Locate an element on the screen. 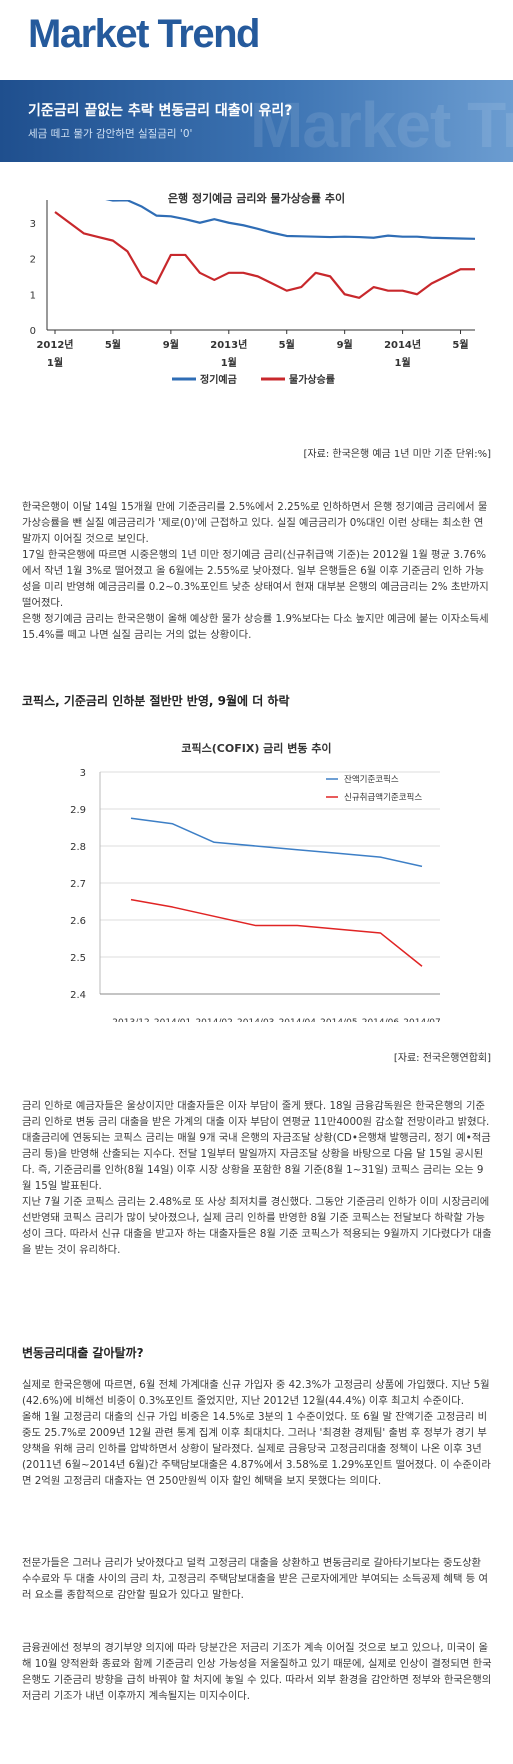 This screenshot has width=513, height=1764. chart2-ytick: 3 is located at coordinates (83, 773).